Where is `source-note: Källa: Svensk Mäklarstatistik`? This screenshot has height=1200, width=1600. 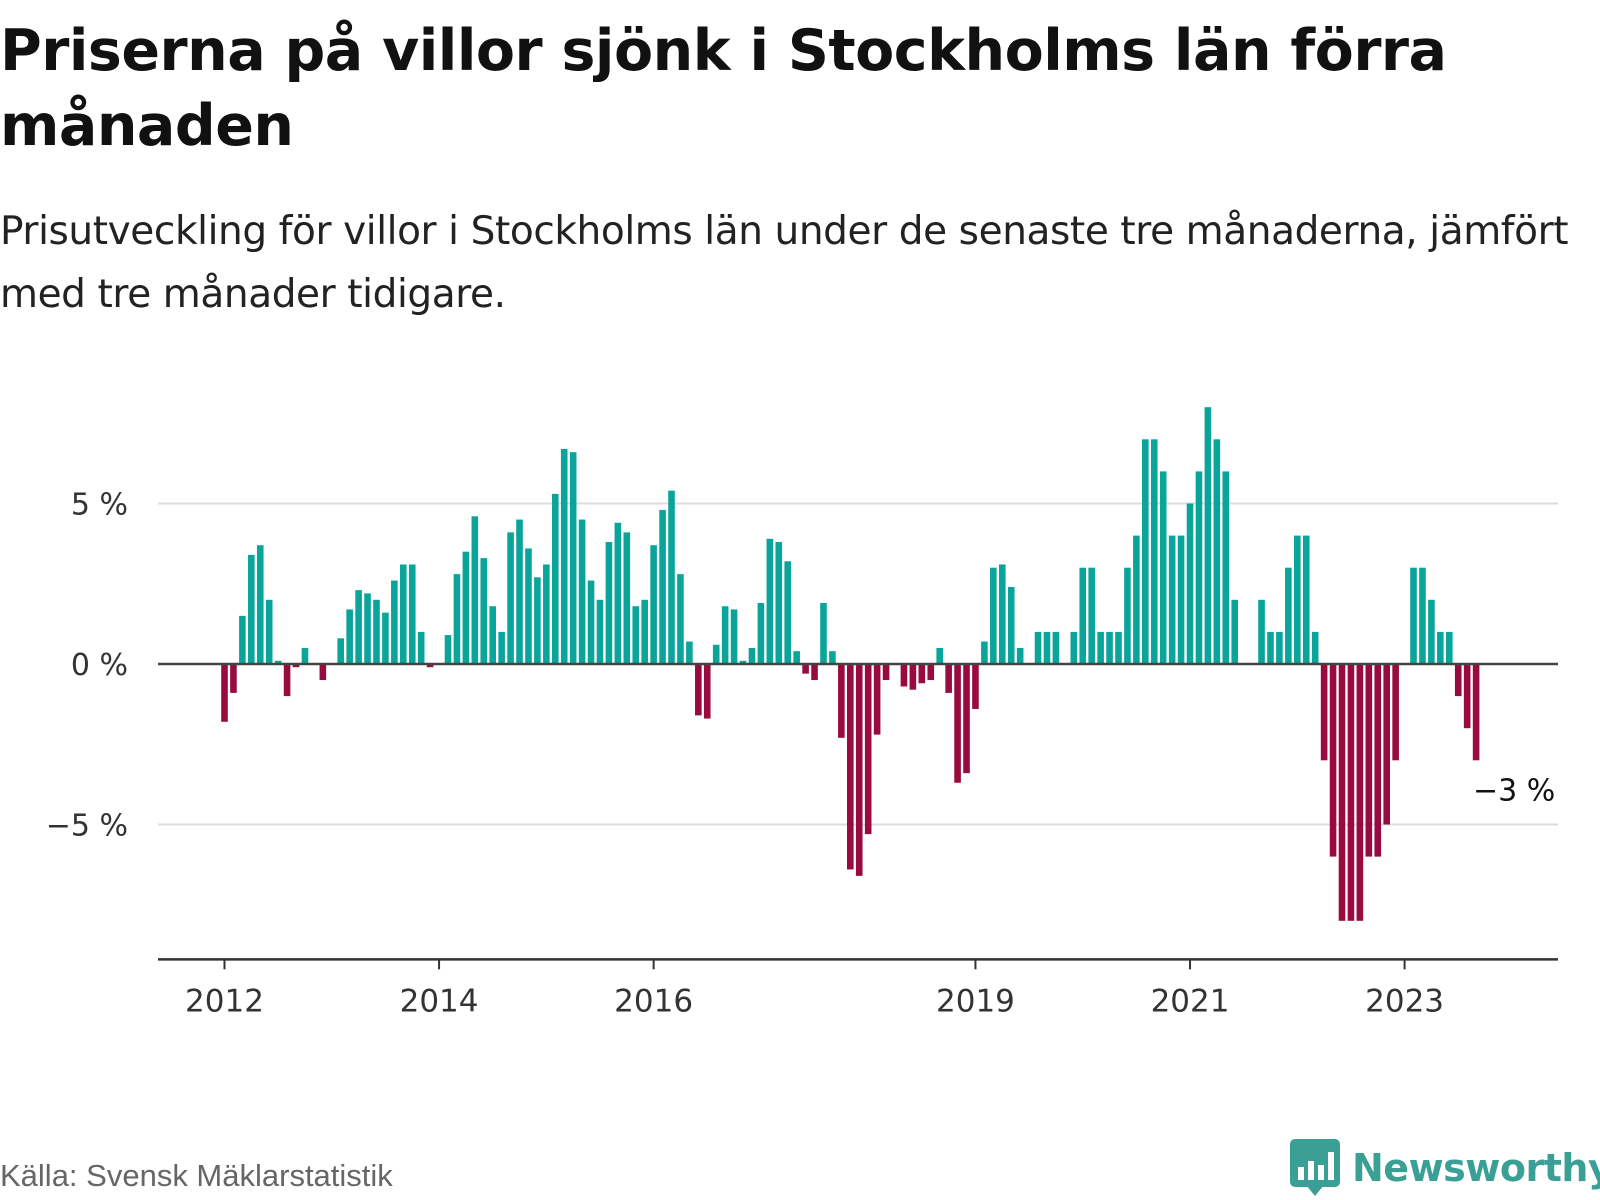
source-note: Källa: Svensk Mäklarstatistik is located at coordinates (196, 1175).